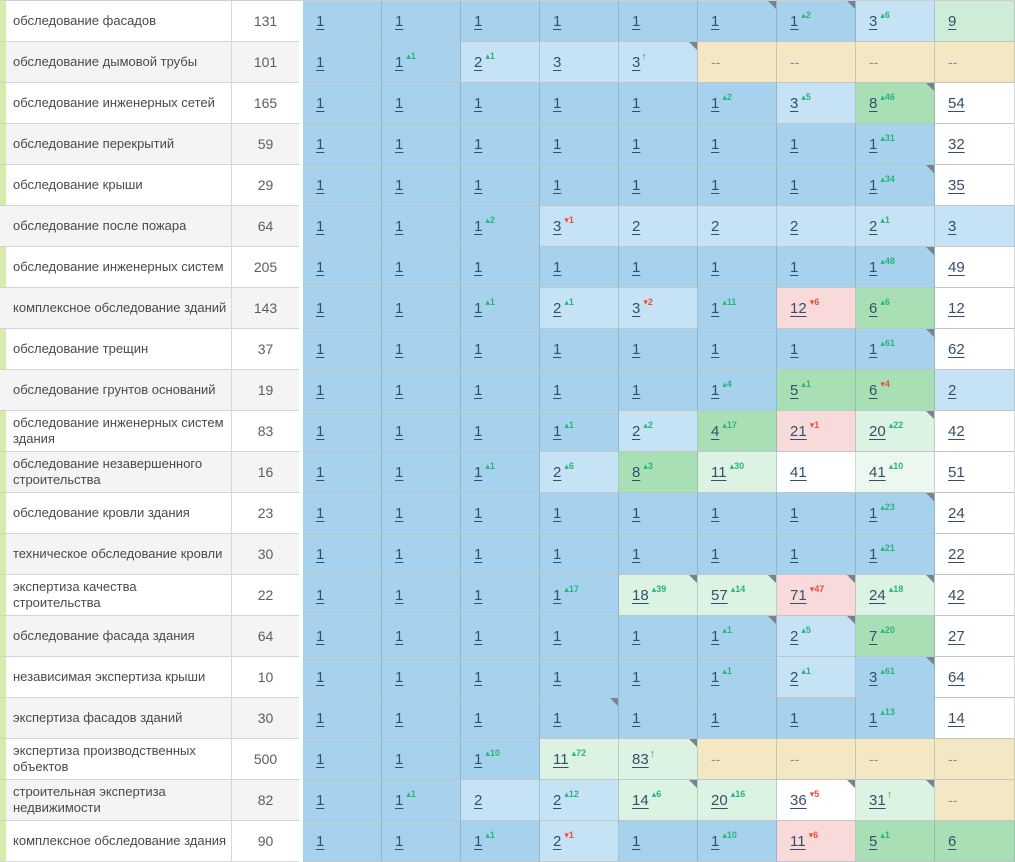 The height and width of the screenshot is (862, 1015). Describe the element at coordinates (975, 349) in the screenshot. I see `position-cell: 62` at that location.